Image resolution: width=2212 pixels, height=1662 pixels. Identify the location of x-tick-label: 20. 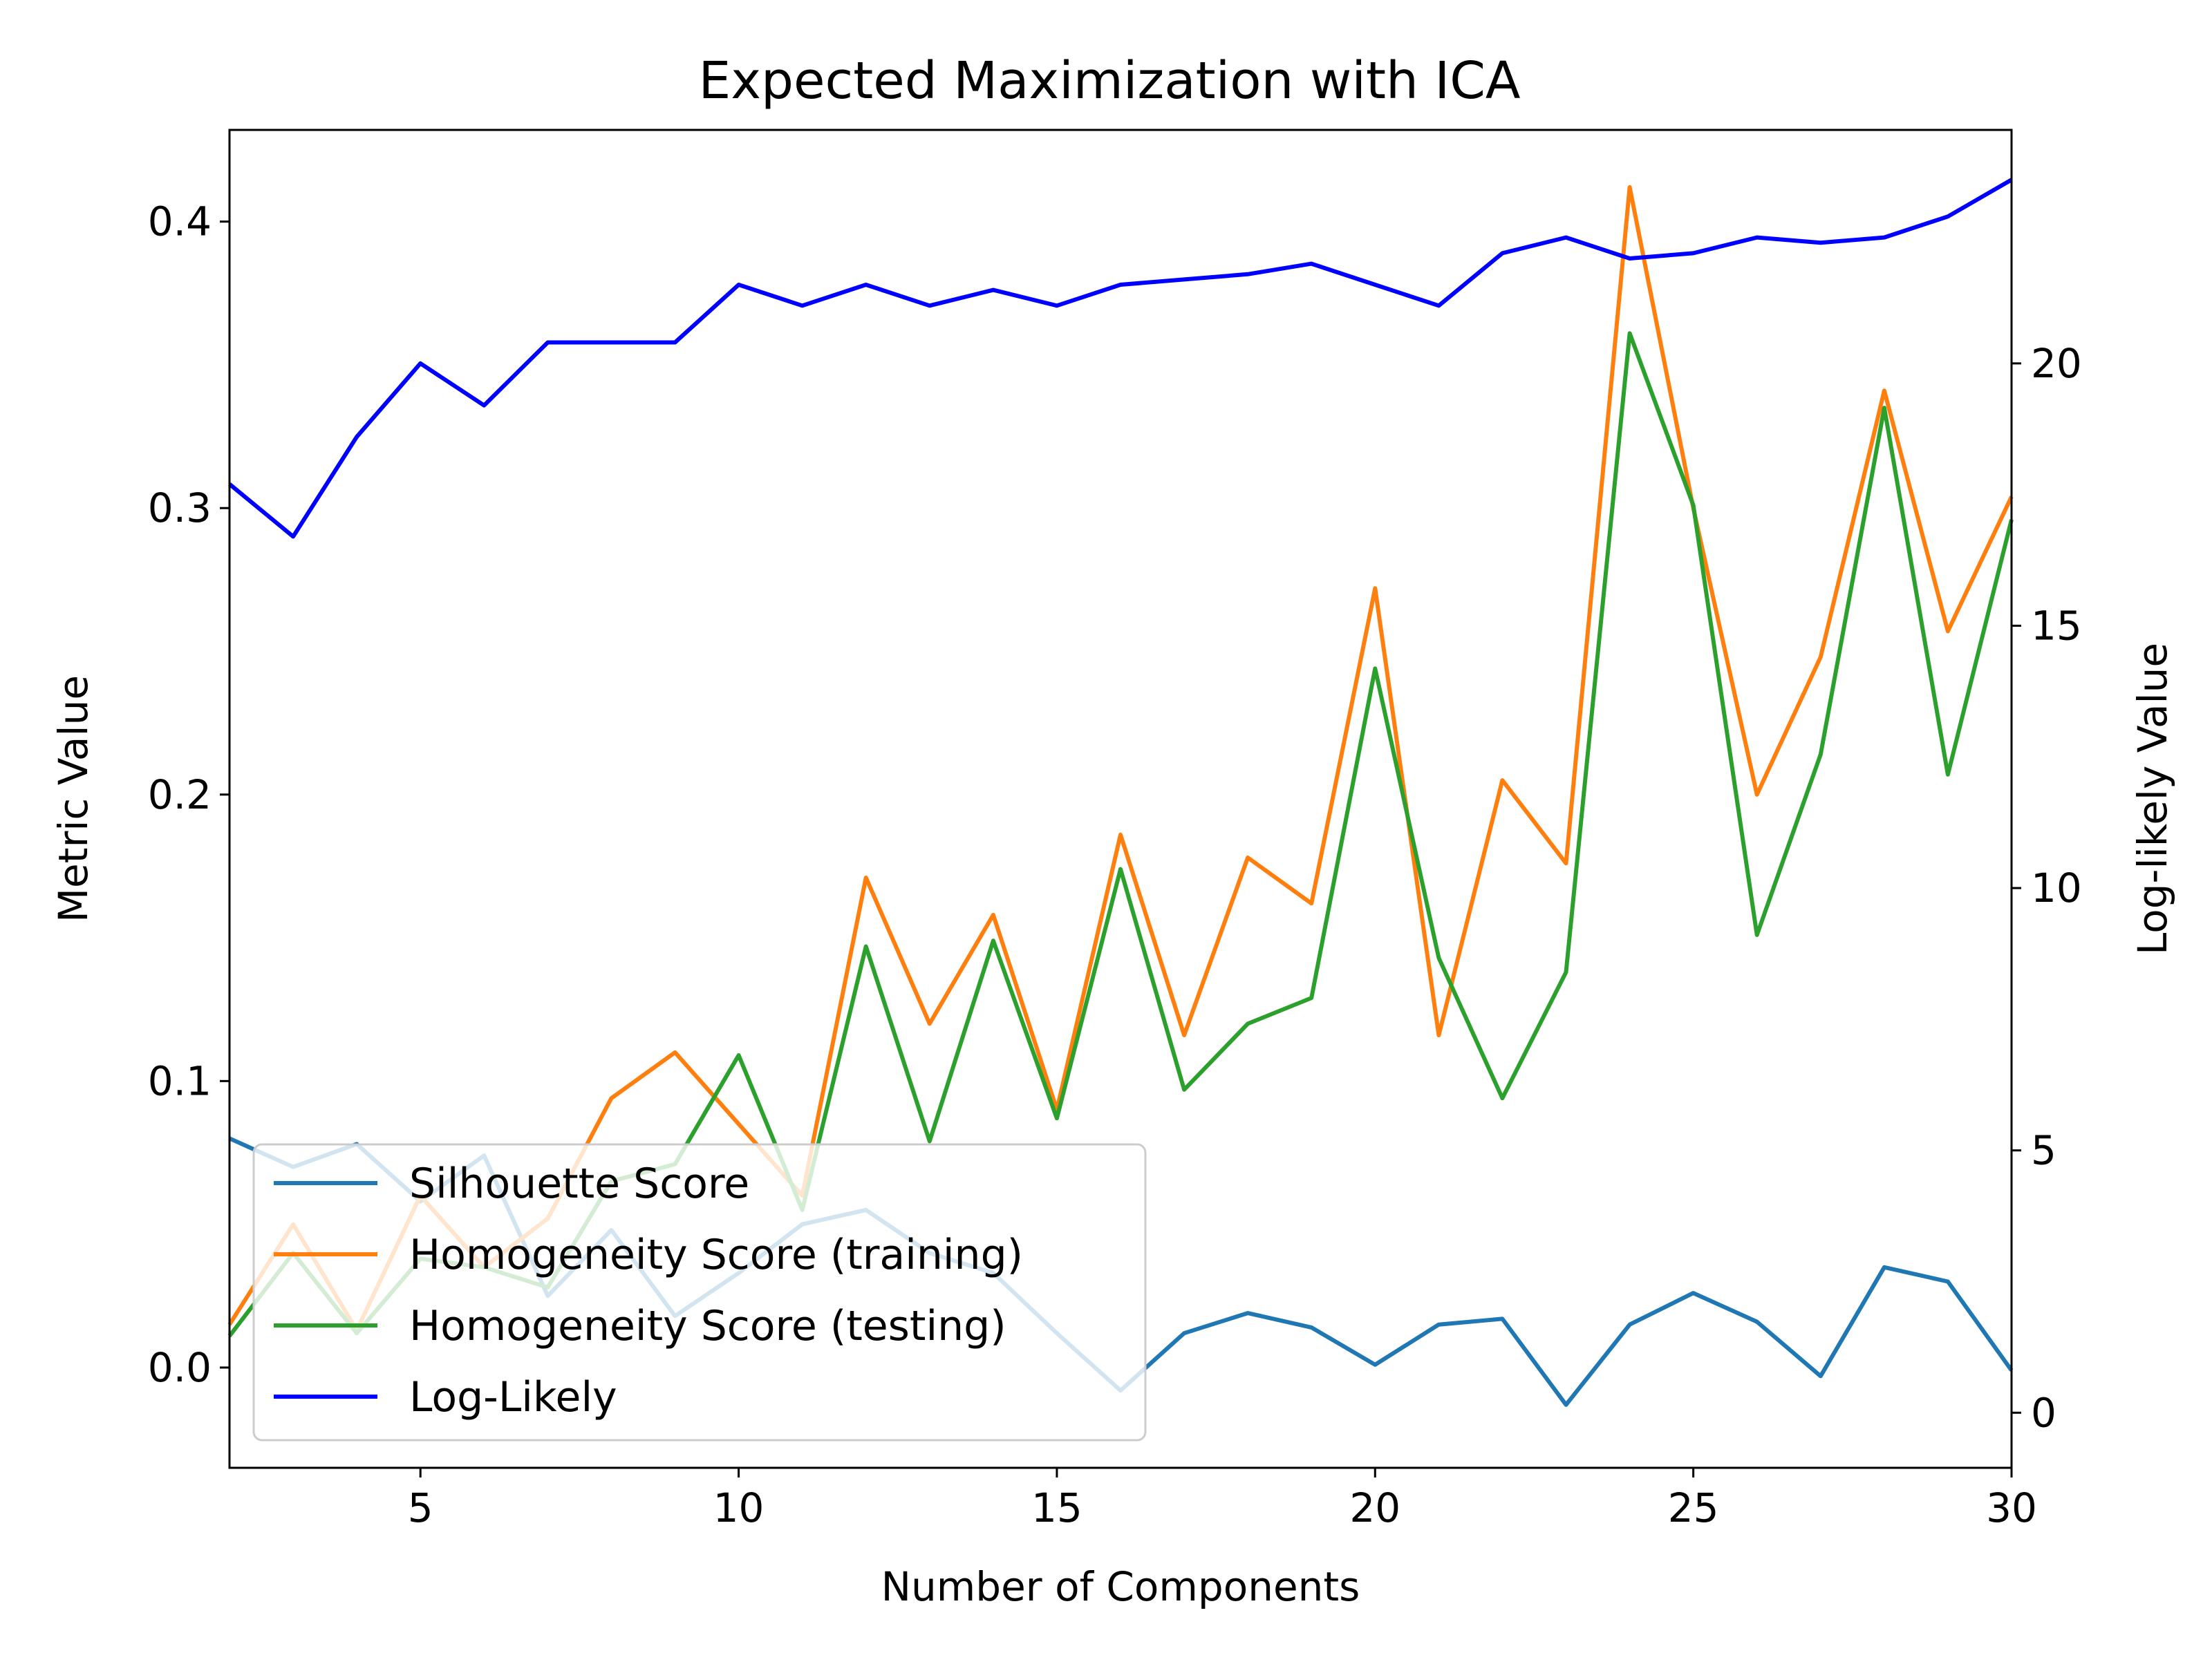
(1374, 1507).